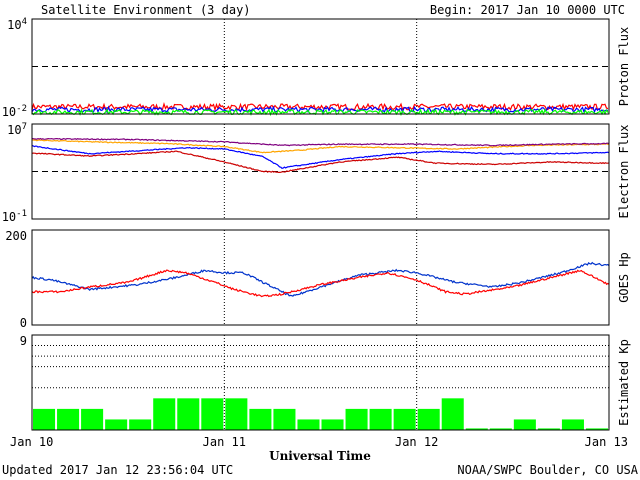 The width and height of the screenshot is (640, 480). I want to click on updated-timestamp: Updated 2017 Jan 12 23:56:04 UTC, so click(117, 470).